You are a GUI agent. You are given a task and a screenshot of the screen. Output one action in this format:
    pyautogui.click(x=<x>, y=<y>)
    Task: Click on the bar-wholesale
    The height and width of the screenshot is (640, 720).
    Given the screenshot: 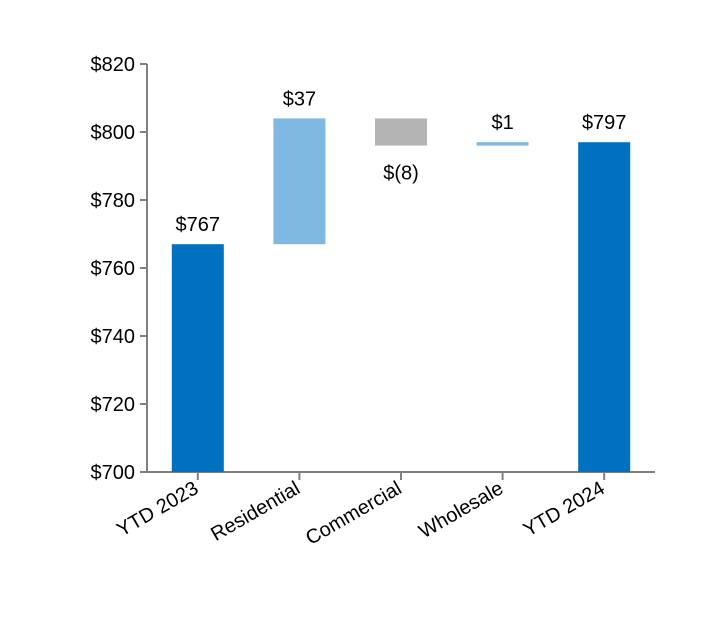 What is the action you would take?
    pyautogui.click(x=502, y=144)
    